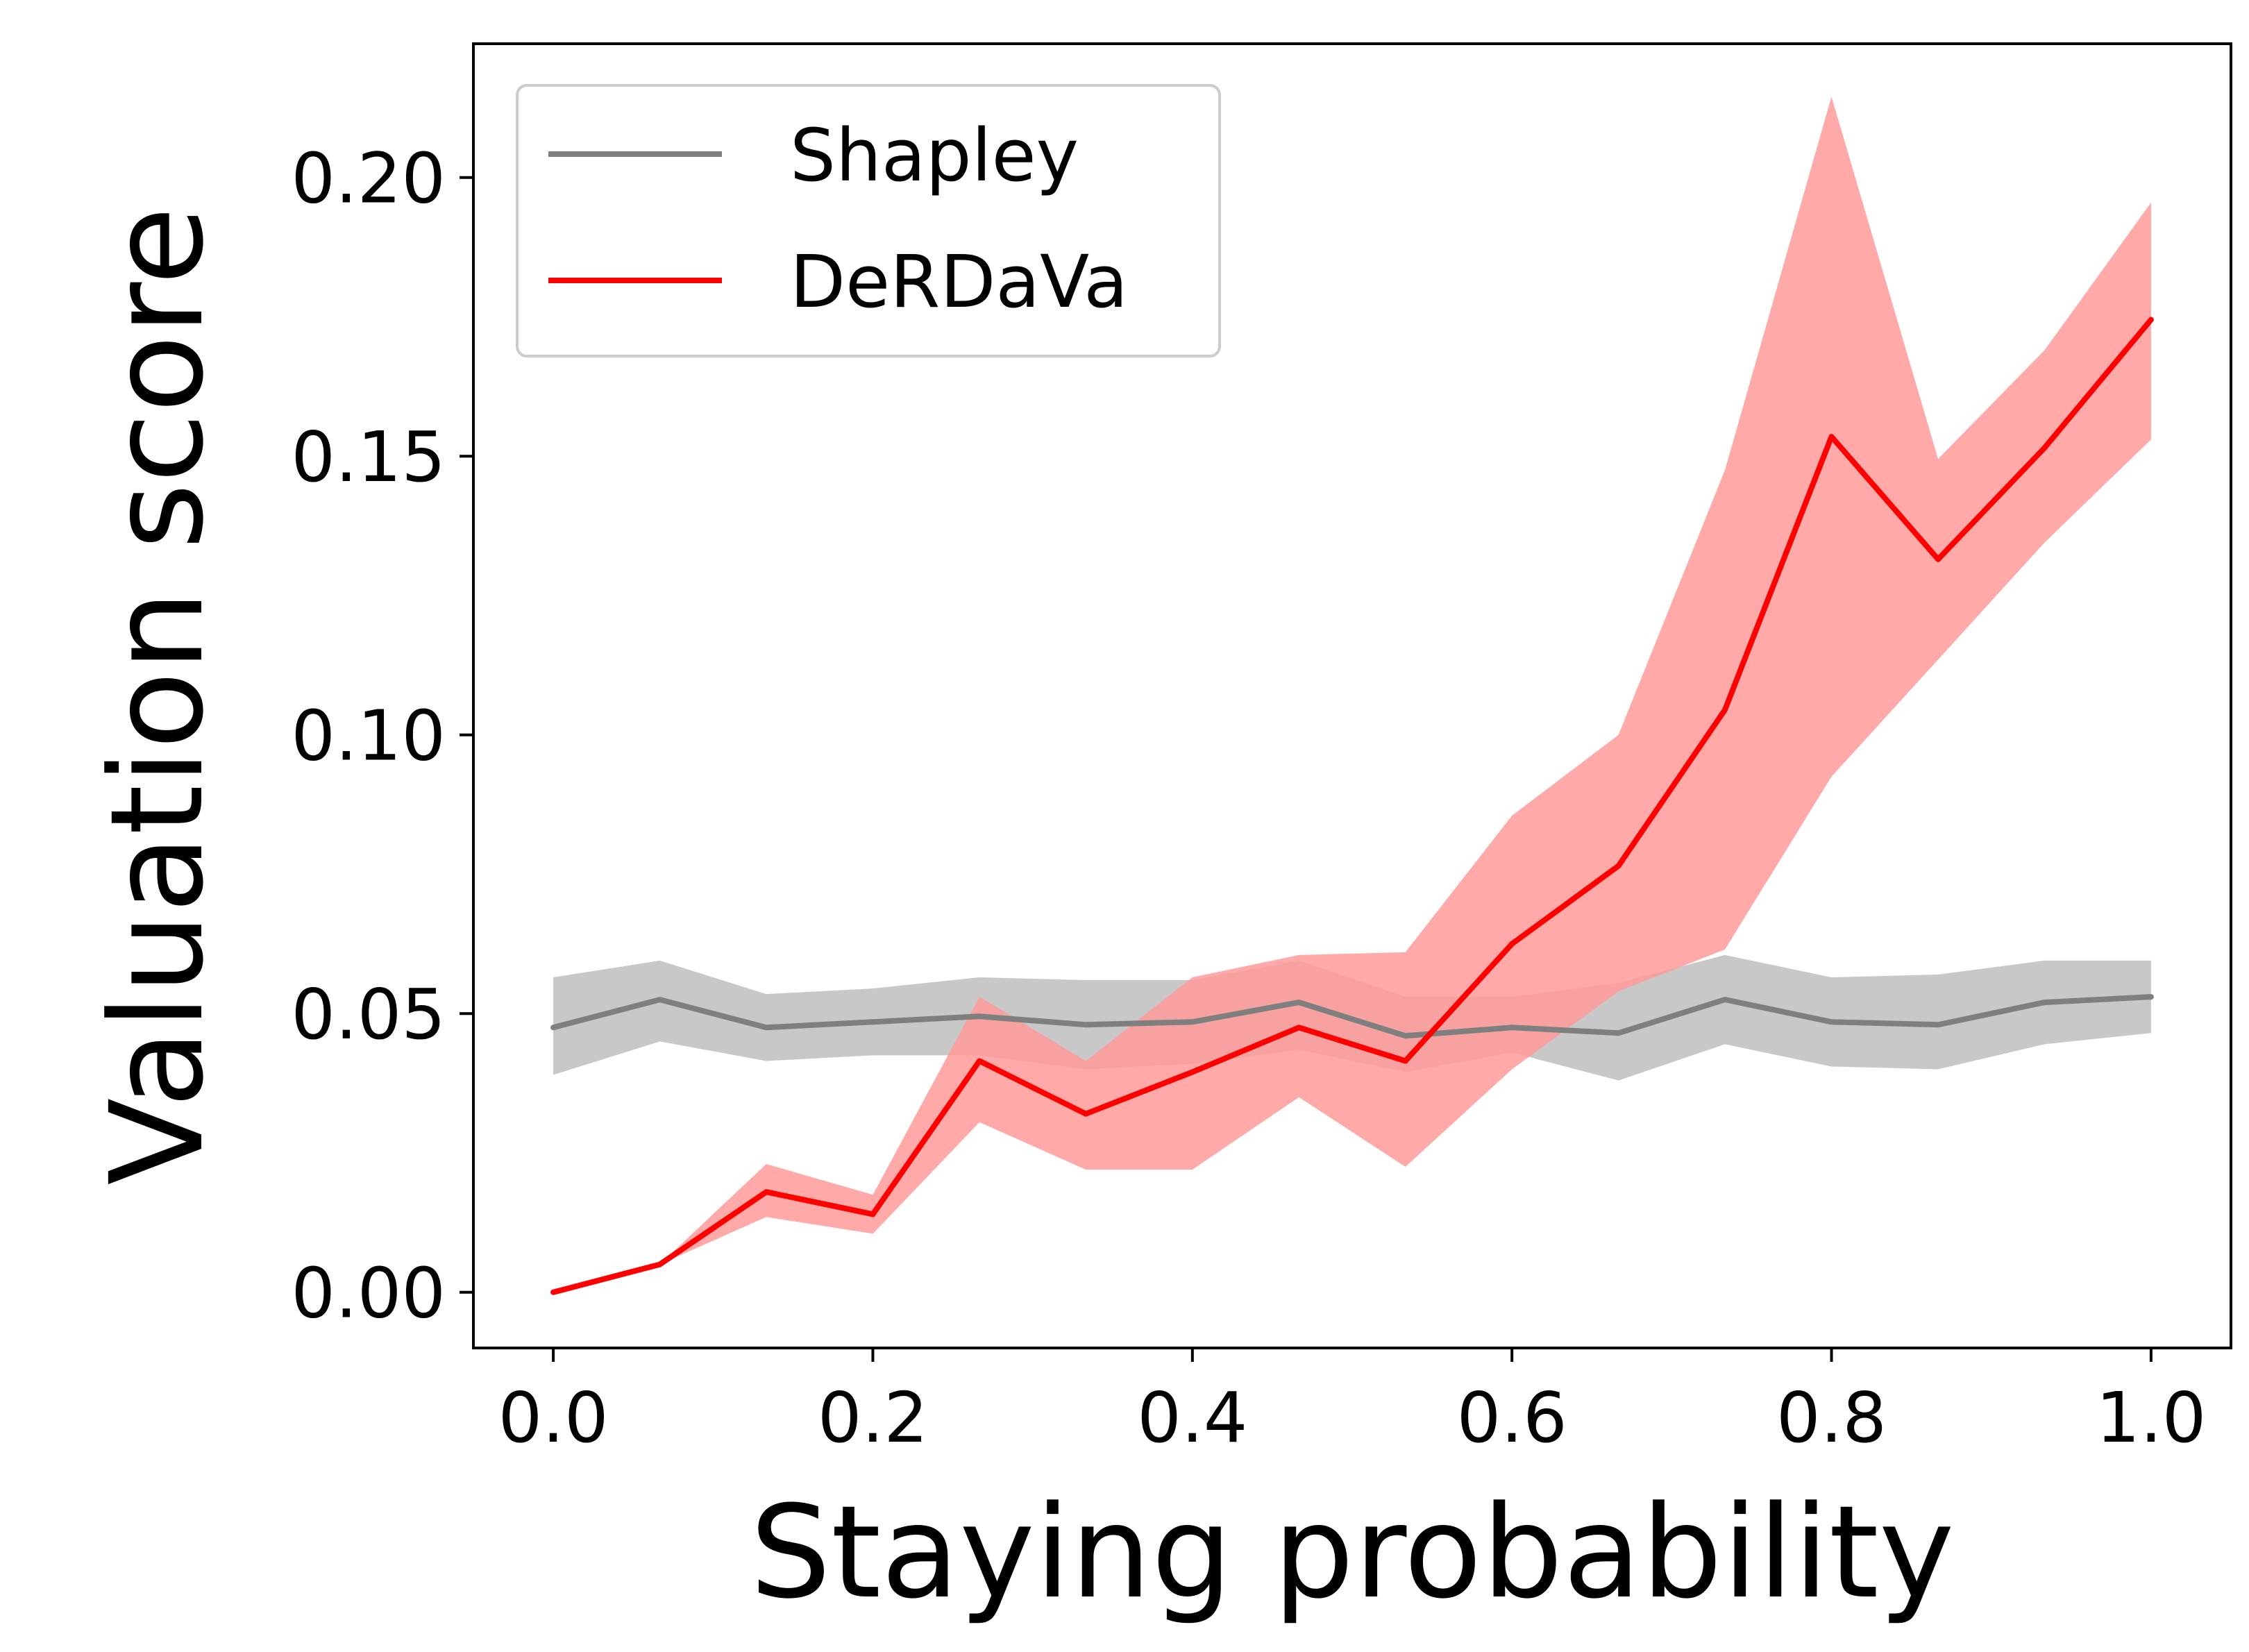 This screenshot has height=1652, width=2249. What do you see at coordinates (2151, 1417) in the screenshot?
I see `x-tick-label: 1.0` at bounding box center [2151, 1417].